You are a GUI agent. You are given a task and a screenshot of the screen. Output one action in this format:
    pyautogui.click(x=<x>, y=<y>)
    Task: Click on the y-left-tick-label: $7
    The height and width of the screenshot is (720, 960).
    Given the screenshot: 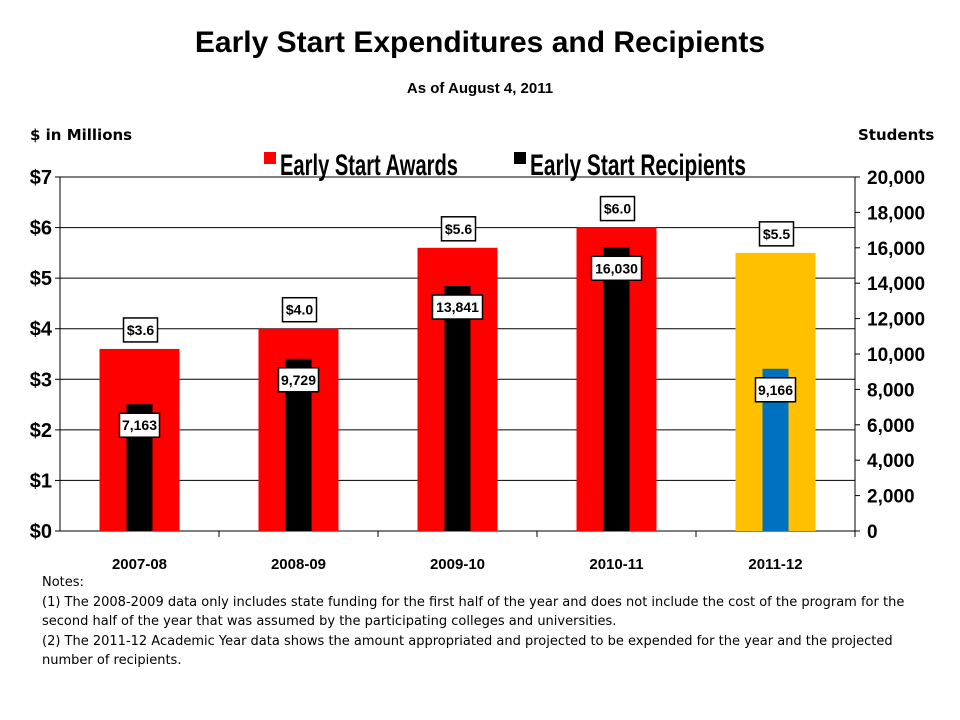 What is the action you would take?
    pyautogui.click(x=41, y=178)
    